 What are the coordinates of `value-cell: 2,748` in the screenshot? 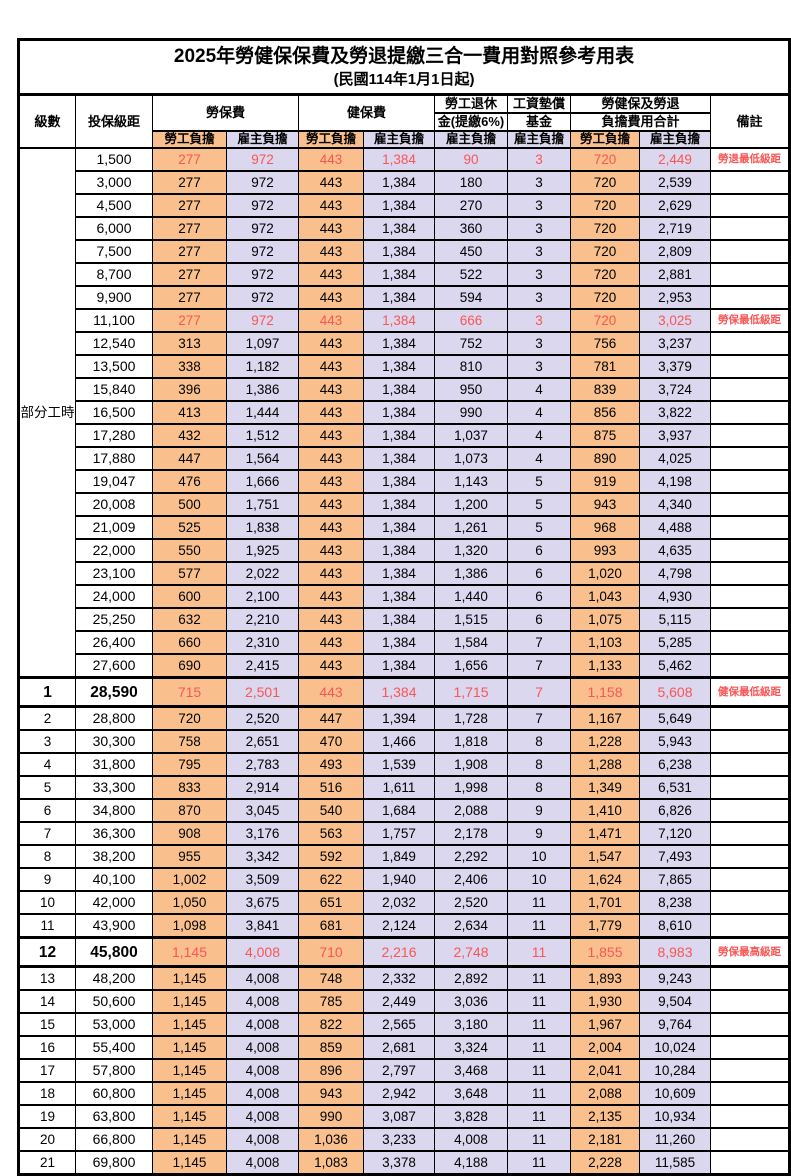 It's located at (471, 952).